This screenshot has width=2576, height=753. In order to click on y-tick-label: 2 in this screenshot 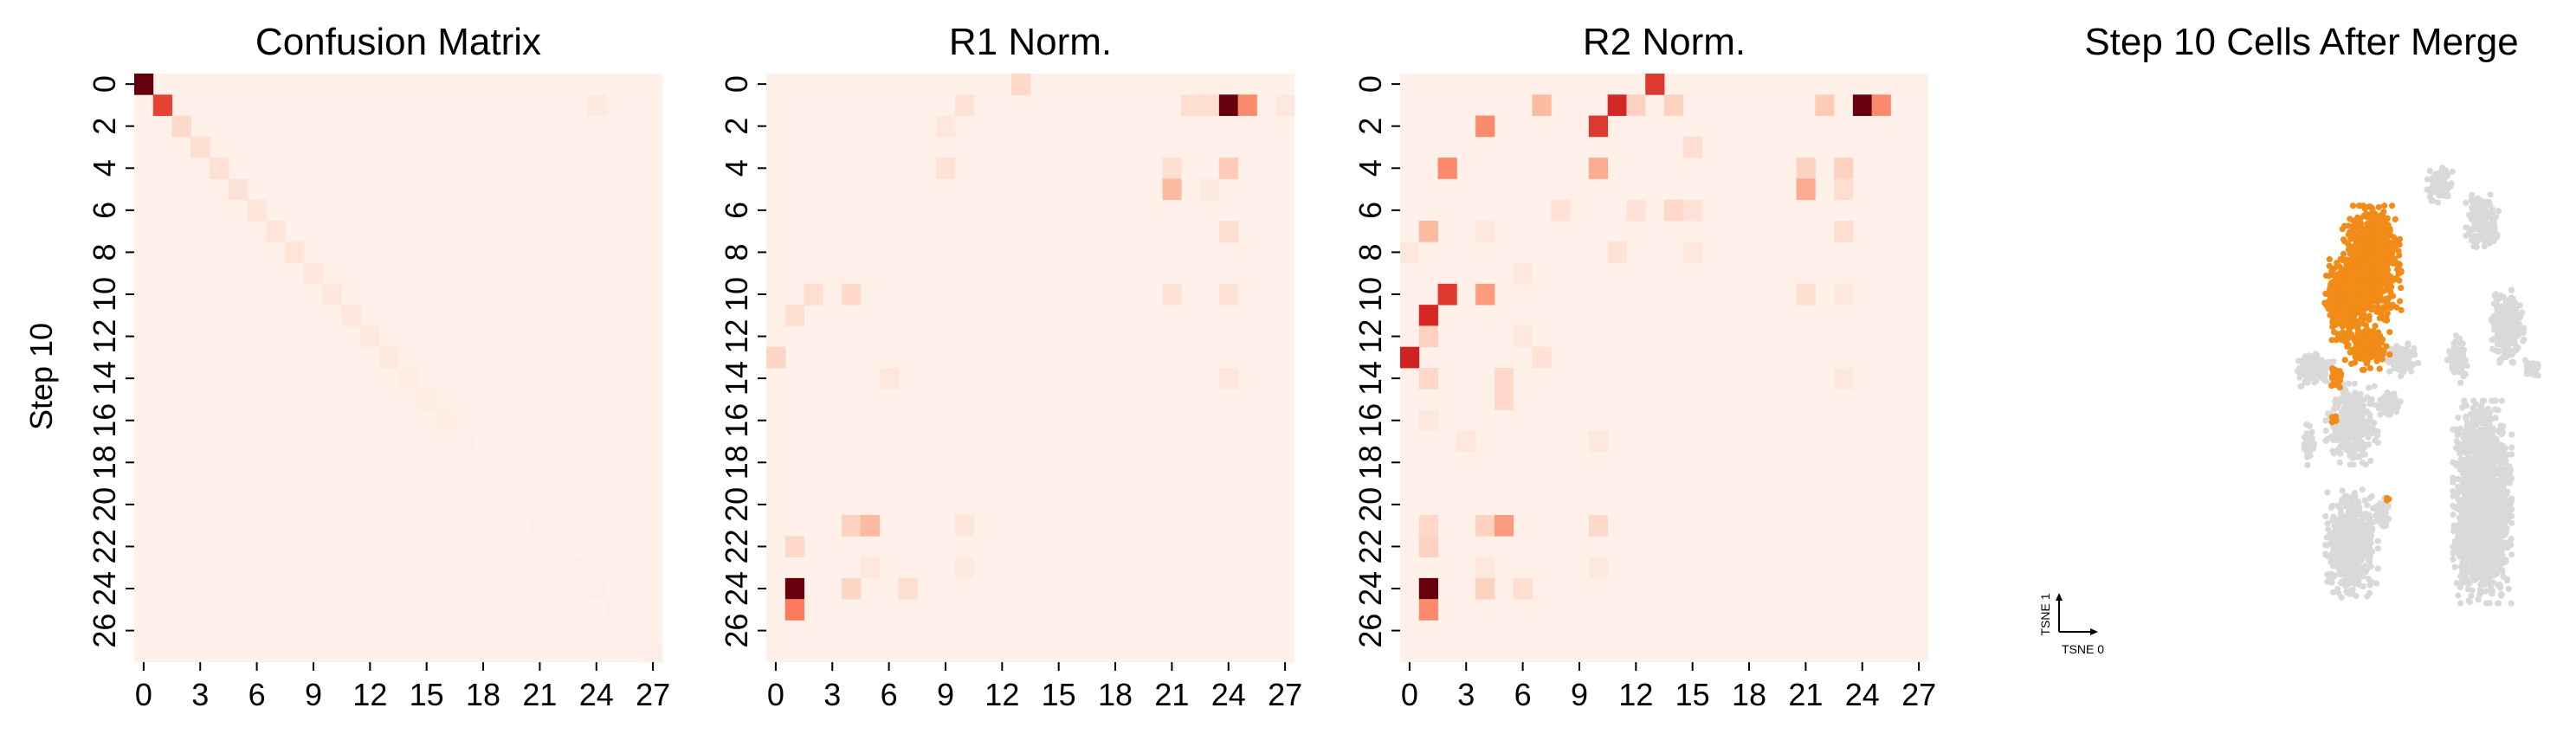, I will do `click(1370, 126)`.